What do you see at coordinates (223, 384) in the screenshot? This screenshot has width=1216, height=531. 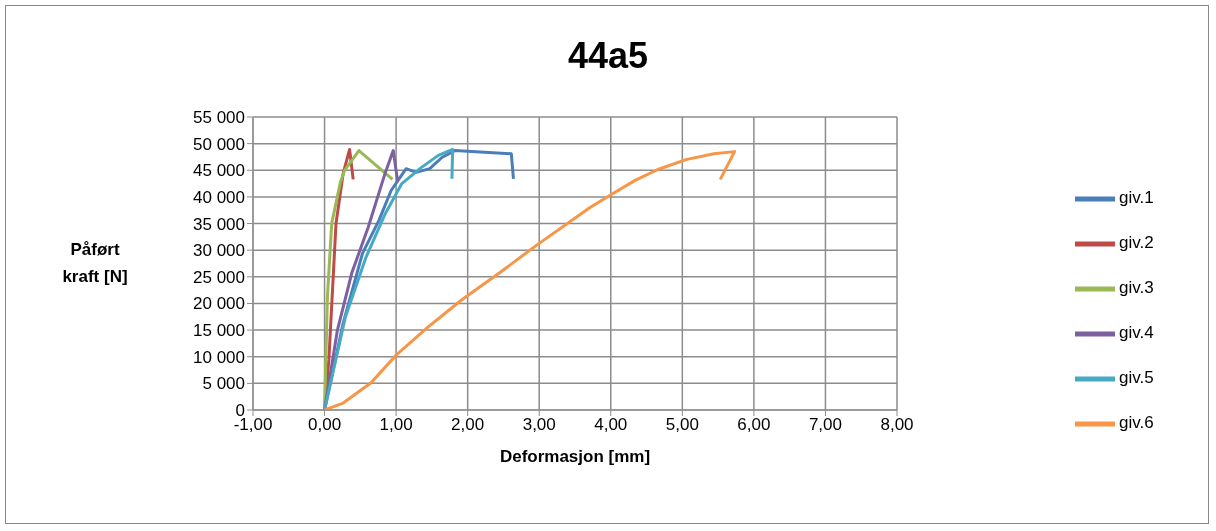 I see `y-tick-label: 5 000` at bounding box center [223, 384].